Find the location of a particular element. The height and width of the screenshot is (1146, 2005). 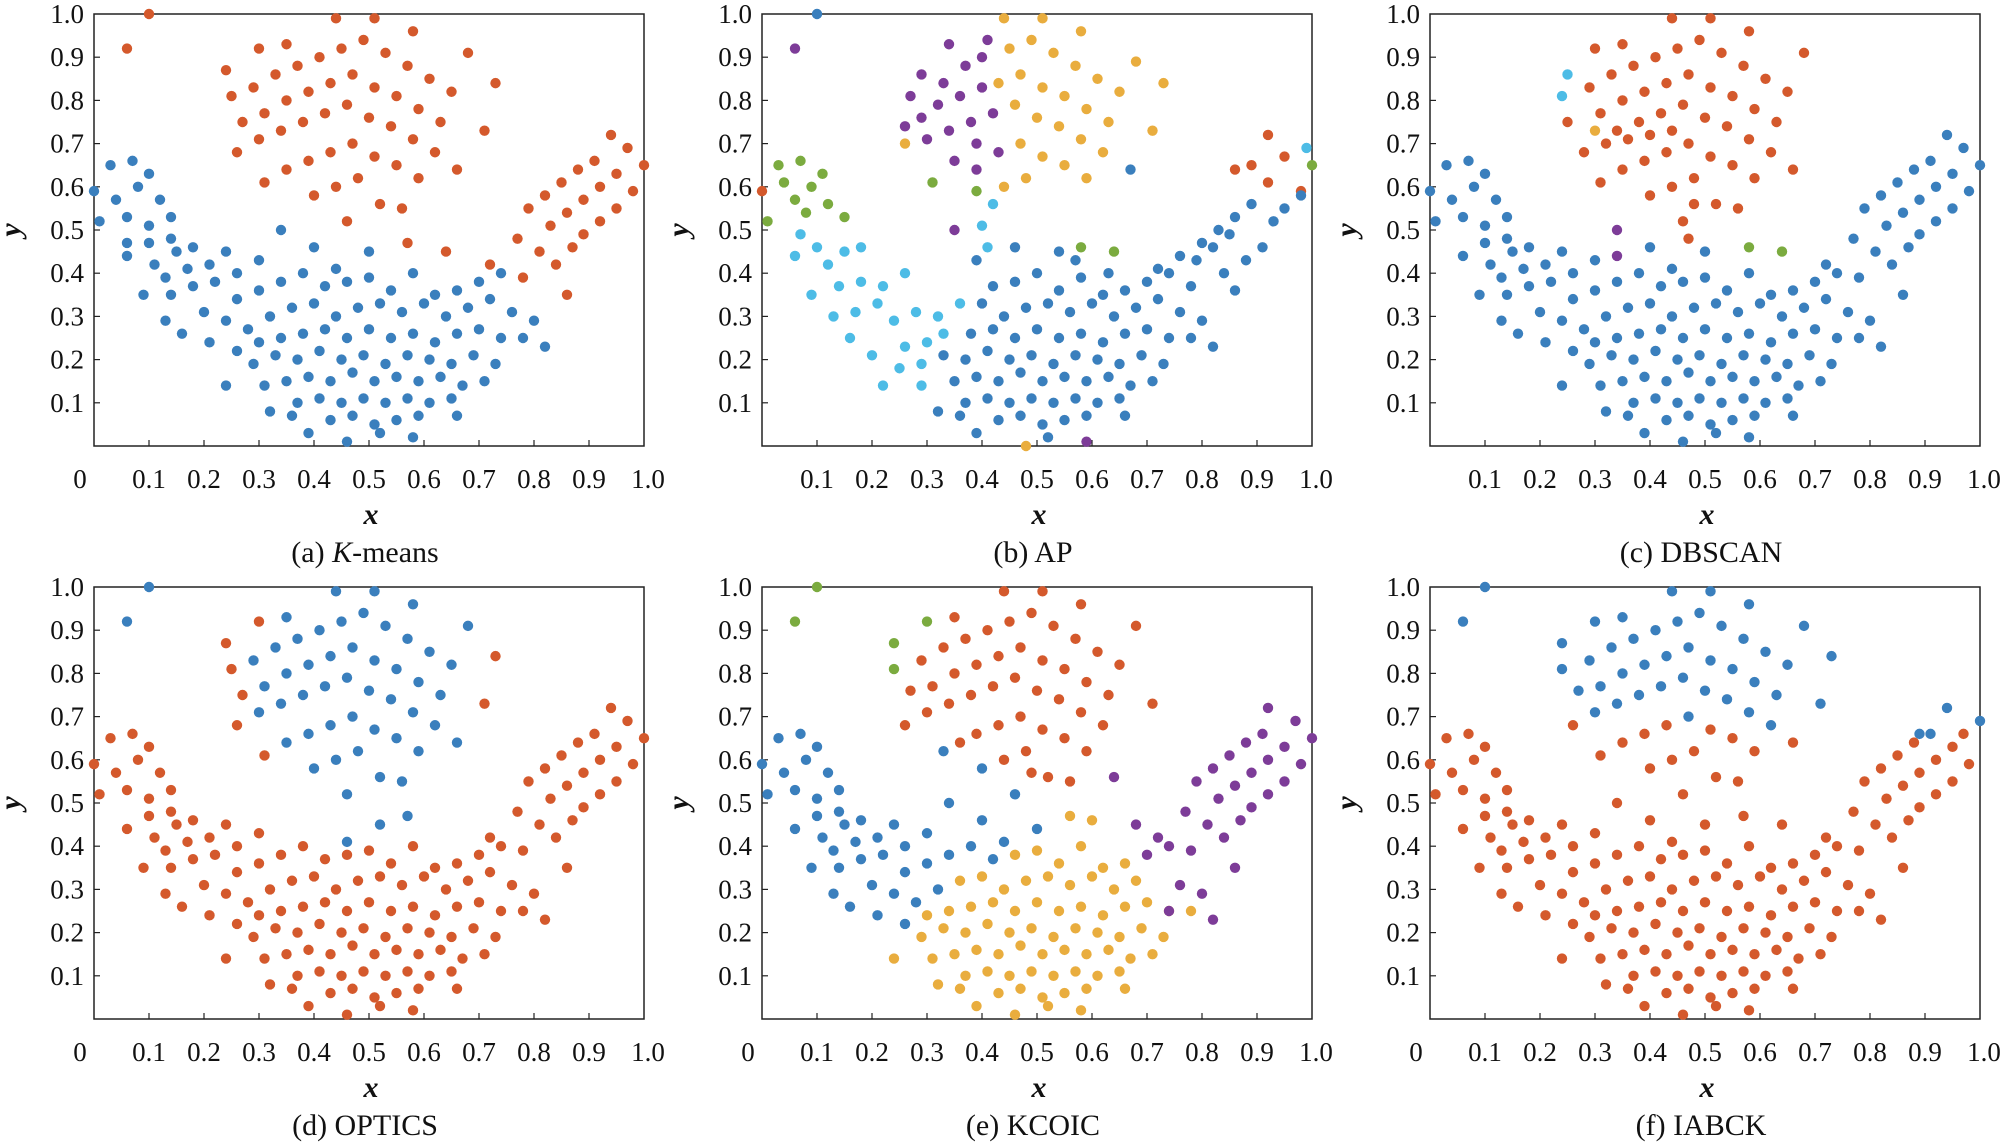

panel-caption: (b) AP is located at coordinates (1032, 552).